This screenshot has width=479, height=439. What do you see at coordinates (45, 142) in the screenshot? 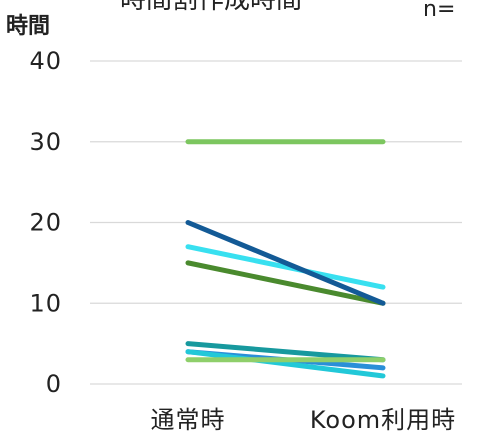
I see `y-tick-label: 30` at bounding box center [45, 142].